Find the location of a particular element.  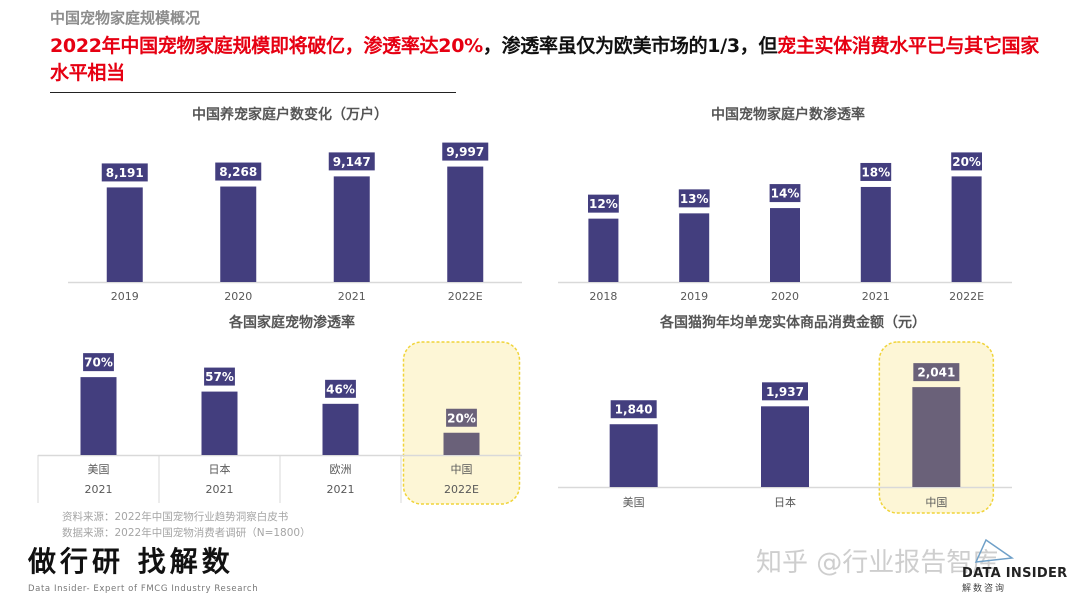

penetration-cn-chart-svg: 12% 2018 13% 2019 14% 2020 18% 2021 20% 2022E is located at coordinates (785, 227).